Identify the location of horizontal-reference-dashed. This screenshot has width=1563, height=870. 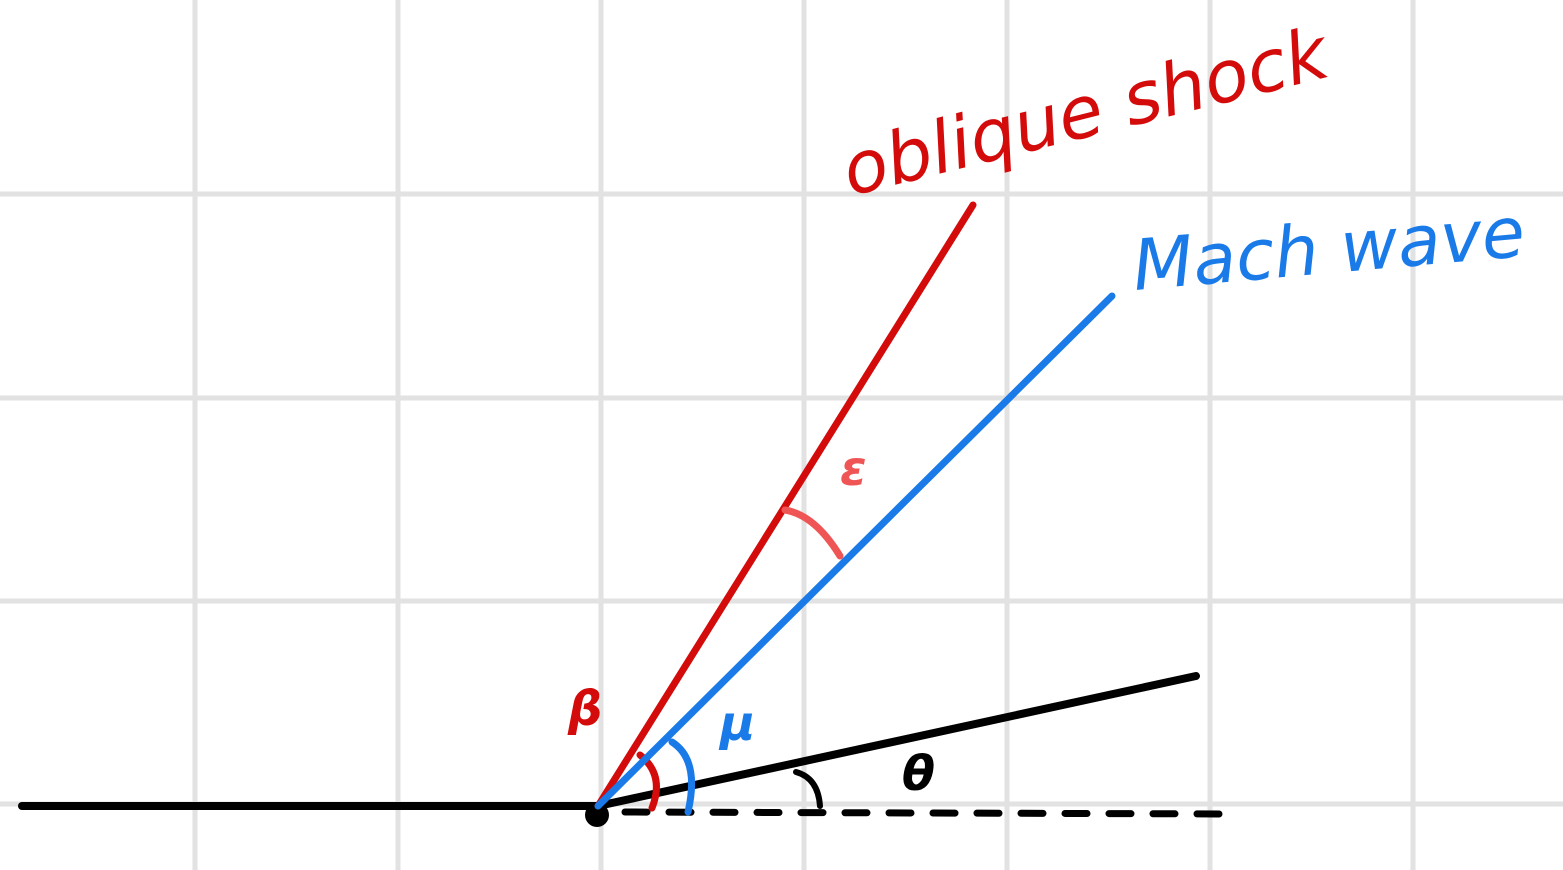
(928, 813).